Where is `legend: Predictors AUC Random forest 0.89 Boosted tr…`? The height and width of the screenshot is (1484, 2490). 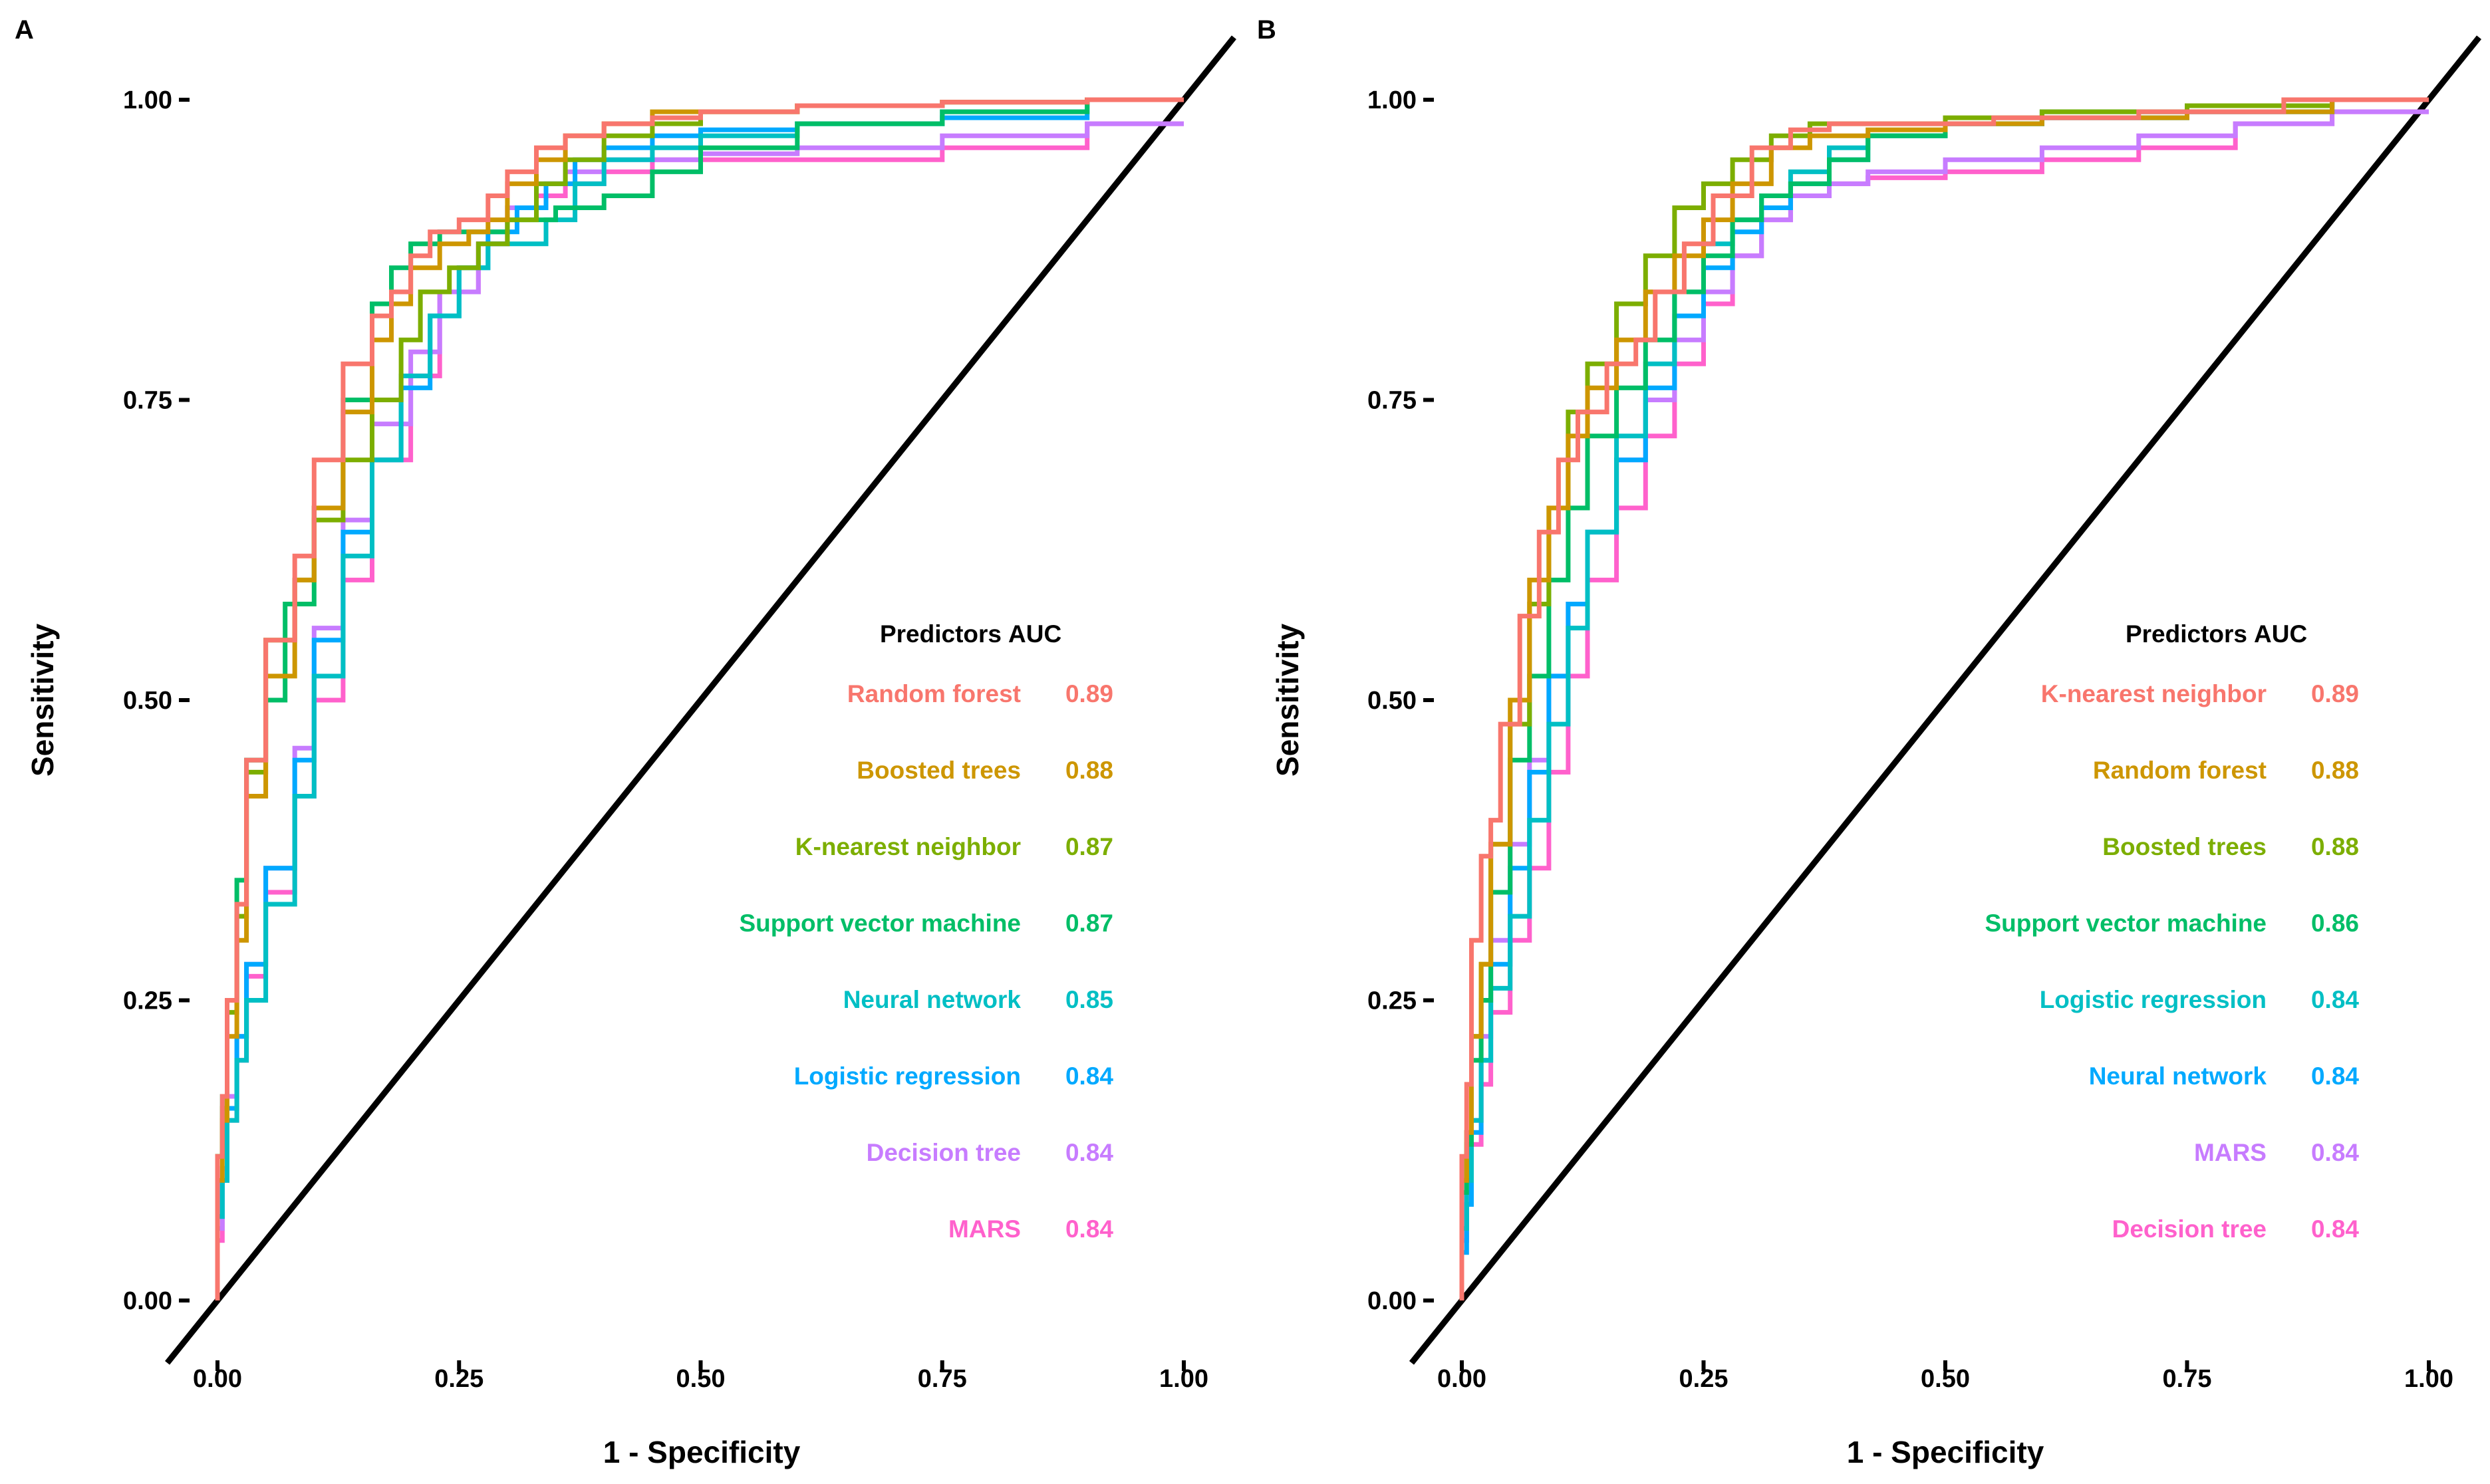
legend: Predictors AUC Random forest 0.89 Boosted tr… is located at coordinates (926, 931).